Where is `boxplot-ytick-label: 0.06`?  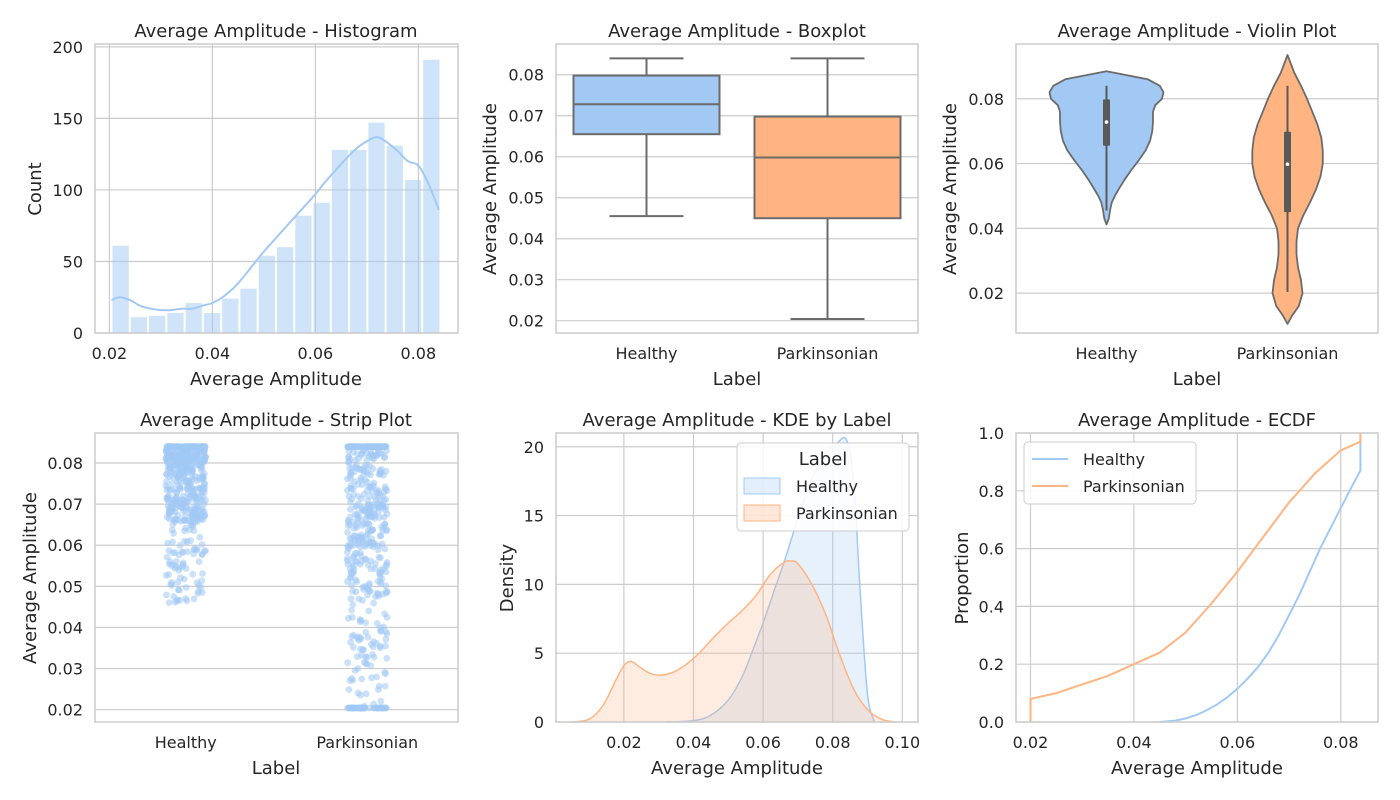 boxplot-ytick-label: 0.06 is located at coordinates (526, 157).